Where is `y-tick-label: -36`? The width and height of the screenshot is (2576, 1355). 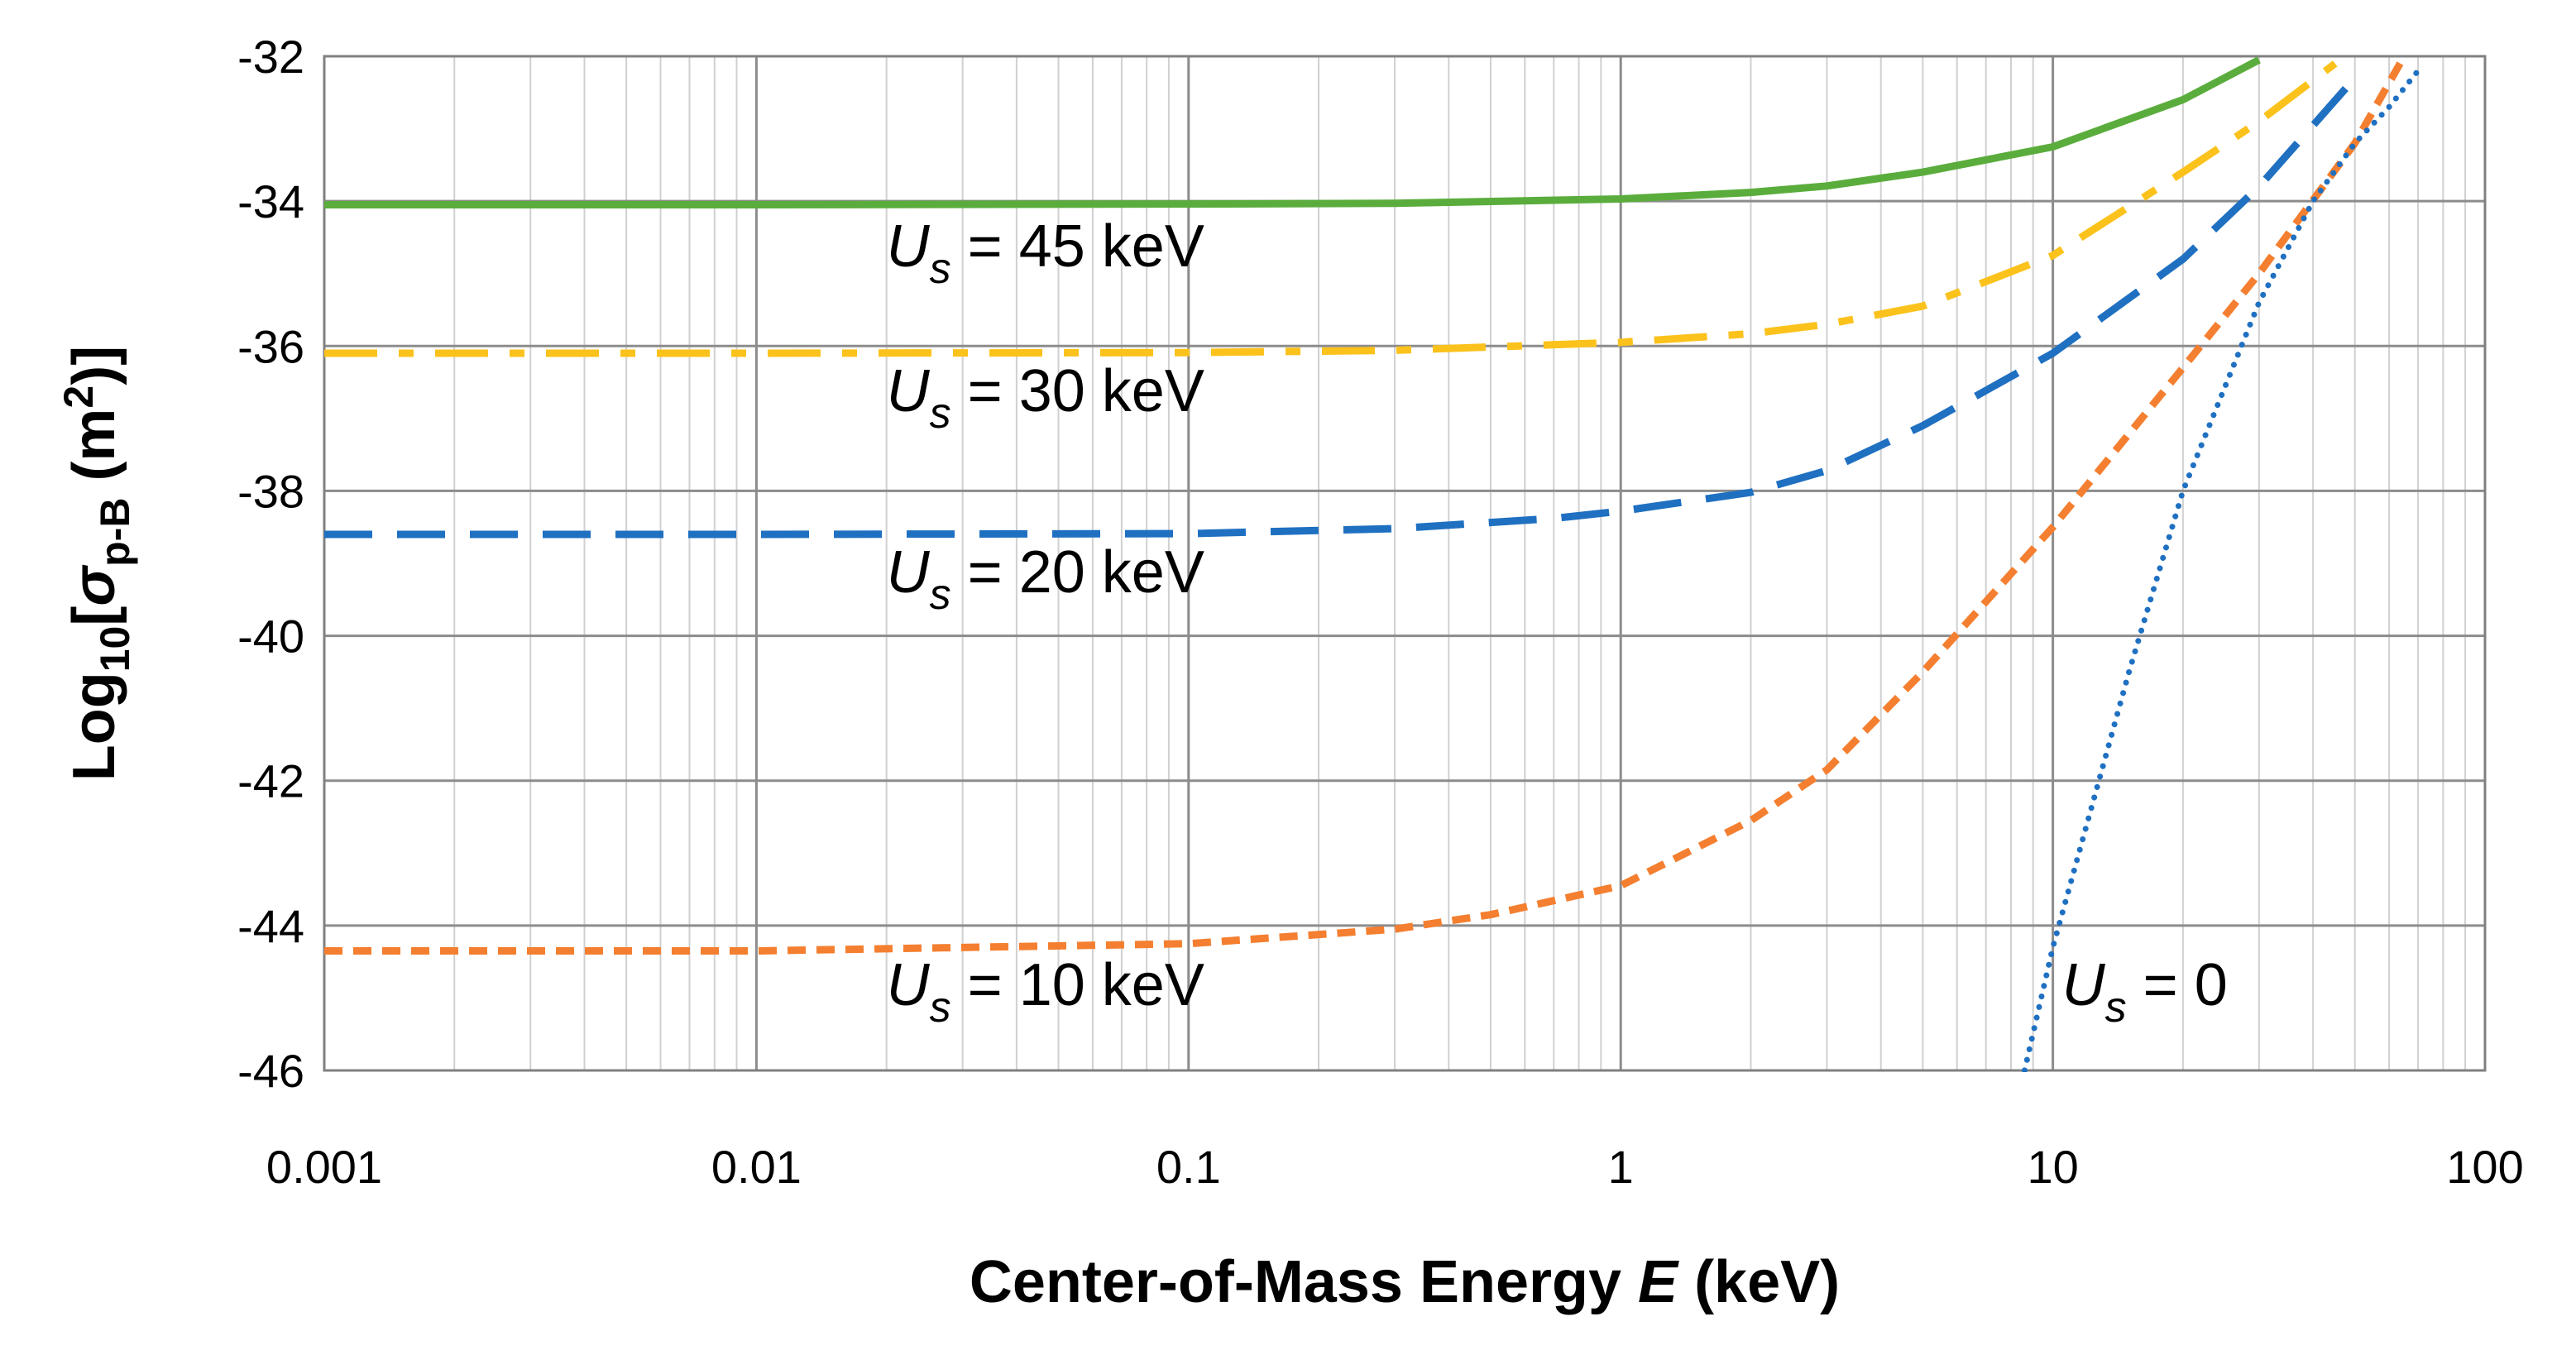
y-tick-label: -36 is located at coordinates (270, 346).